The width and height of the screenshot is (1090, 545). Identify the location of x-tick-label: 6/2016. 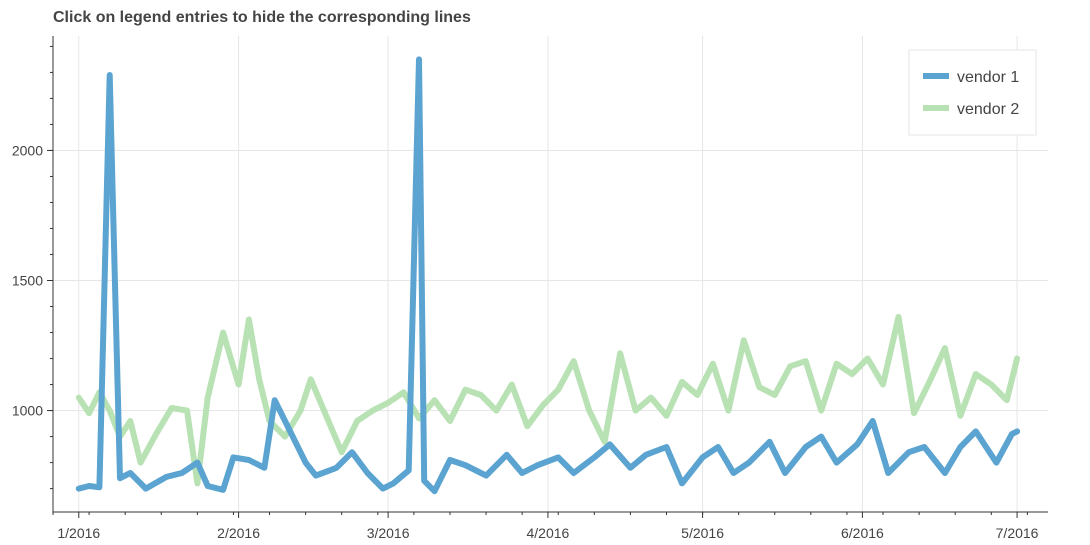
(862, 533).